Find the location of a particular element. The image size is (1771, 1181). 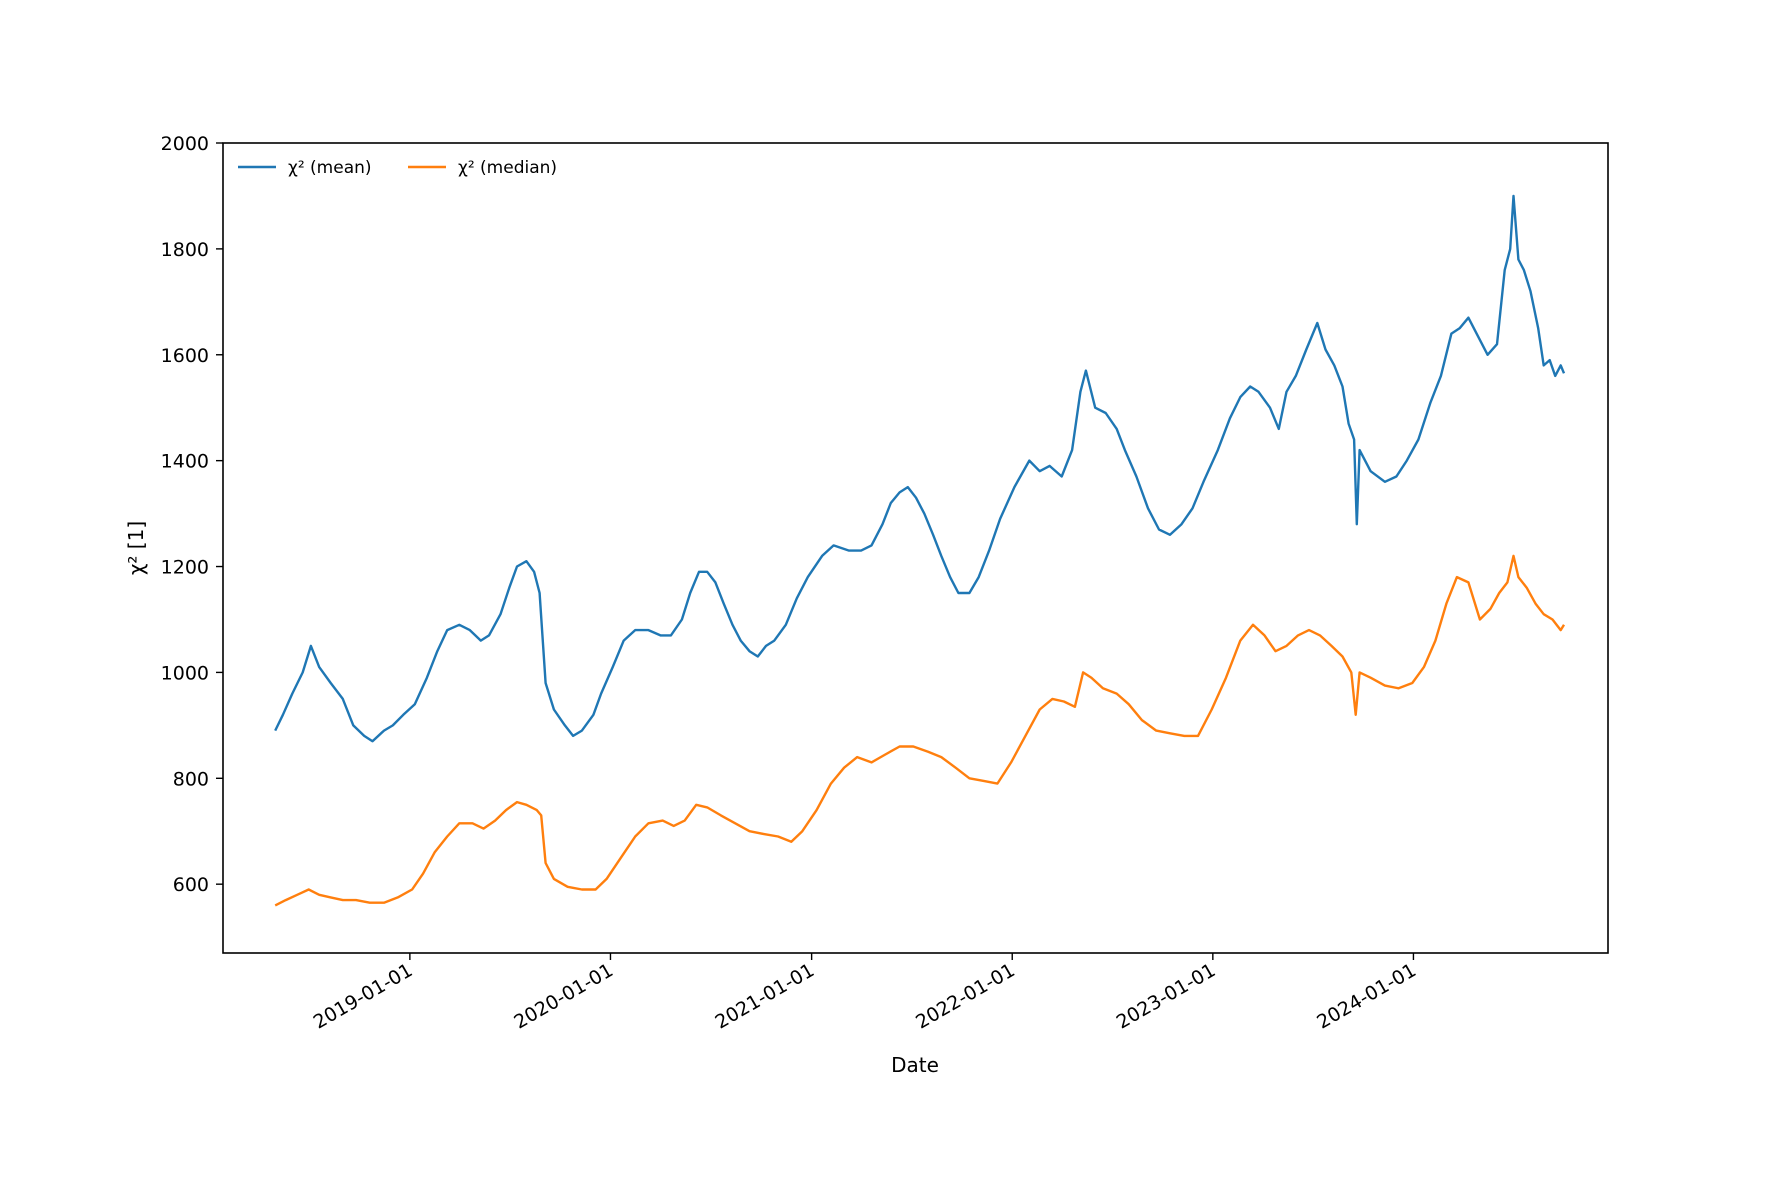

y-tick-label-4: 1400 is located at coordinates (185, 462).